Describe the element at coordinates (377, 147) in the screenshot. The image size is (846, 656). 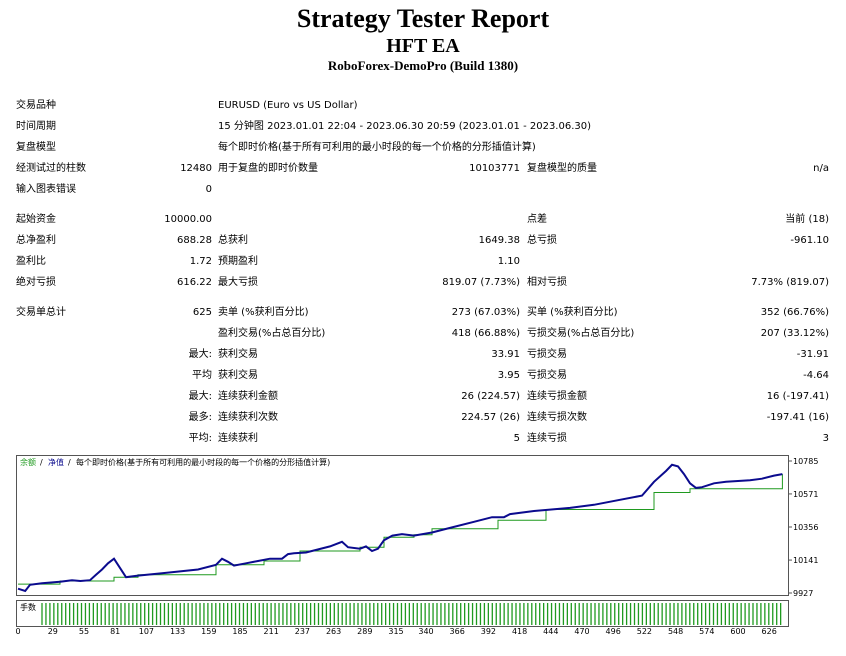
I see `model-value: 每个即时价格(基于所有可利用的最小时段的每一个价格的分形插值计算)` at that location.